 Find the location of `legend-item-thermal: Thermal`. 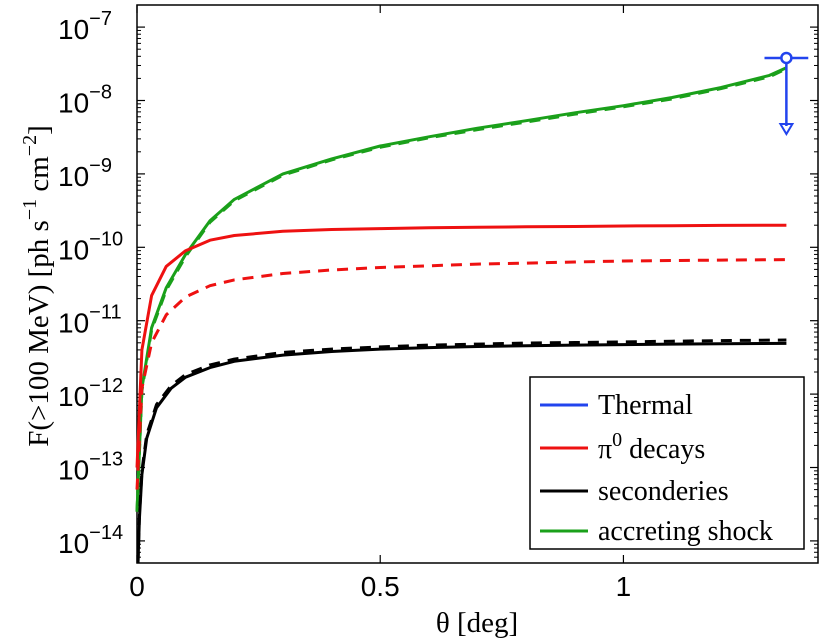

legend-item-thermal: Thermal is located at coordinates (616, 405).